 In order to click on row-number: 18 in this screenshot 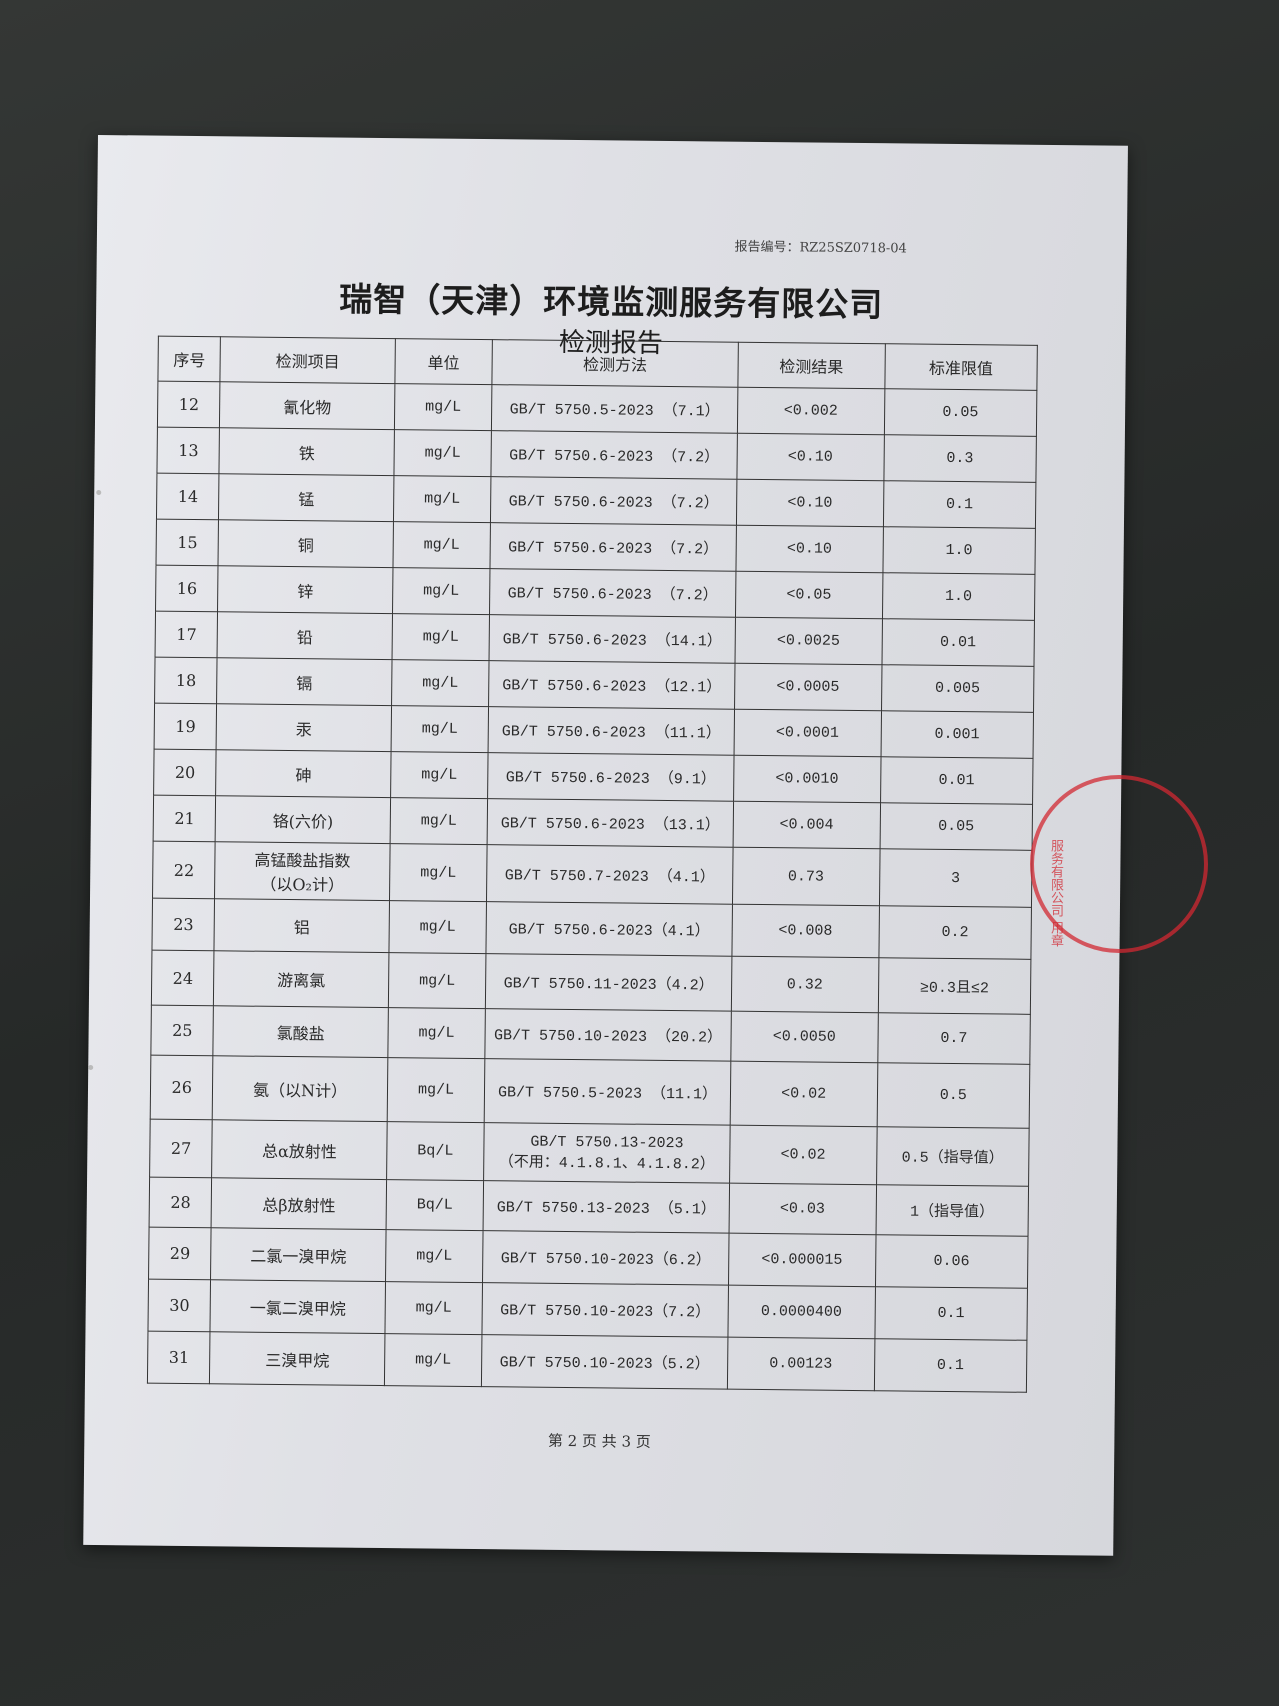, I will do `click(186, 680)`.